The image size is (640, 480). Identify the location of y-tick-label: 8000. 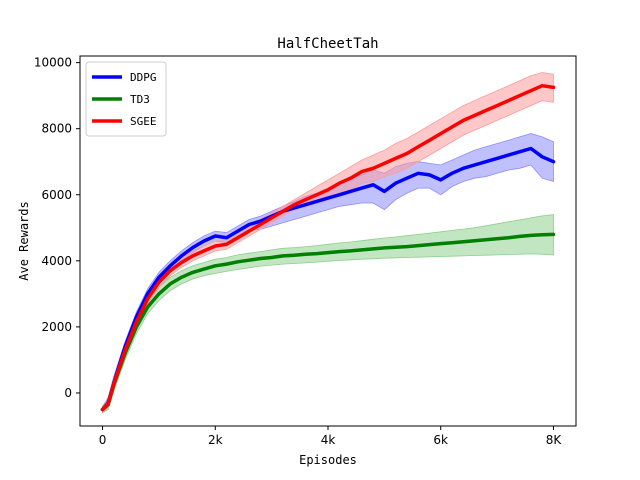
(56, 129).